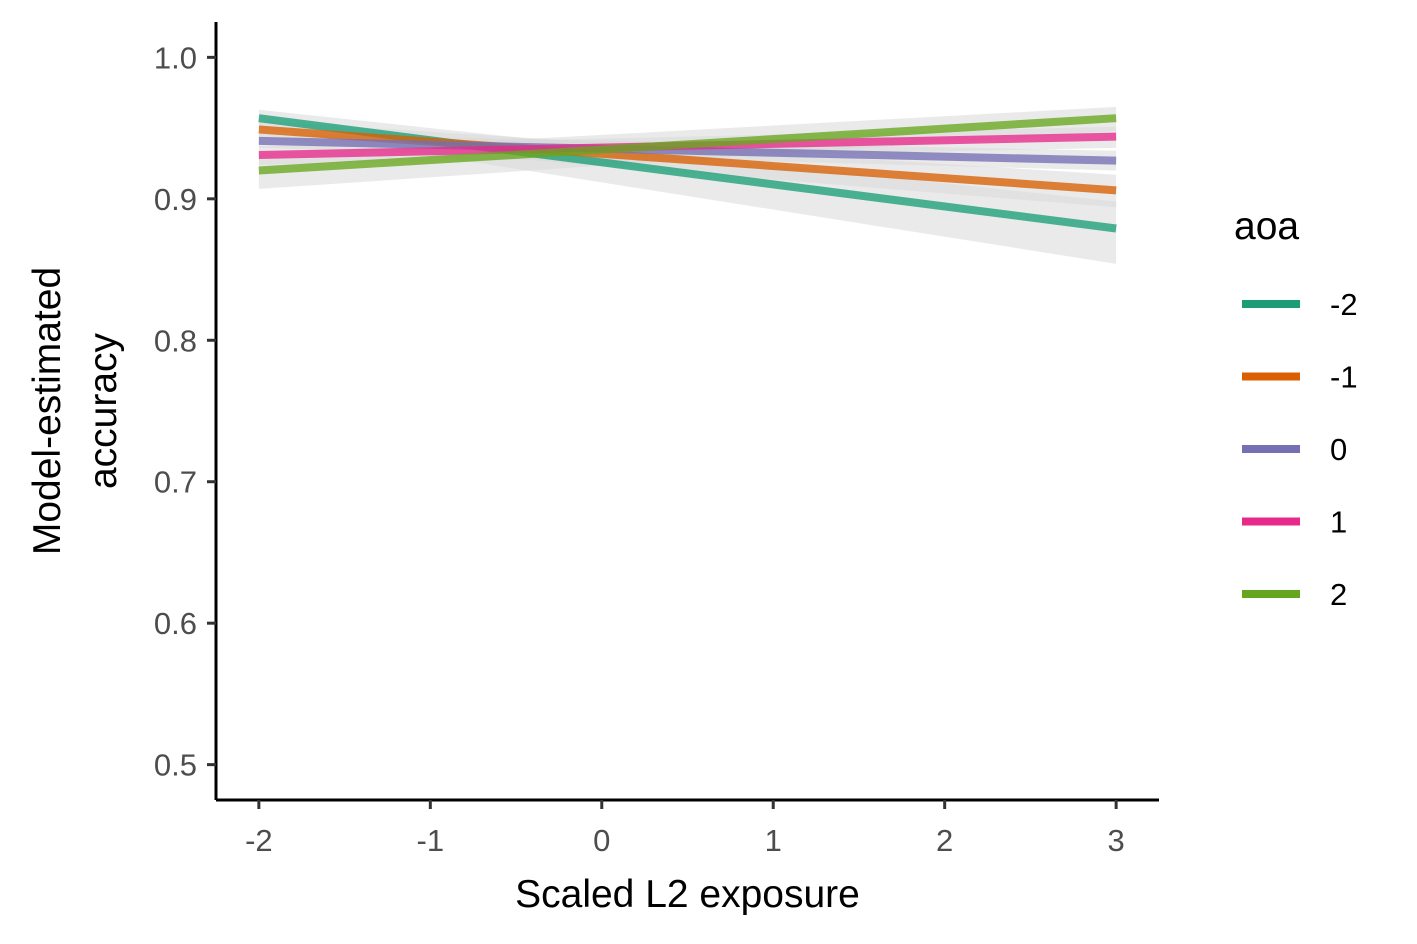 This screenshot has height=944, width=1417. Describe the element at coordinates (431, 840) in the screenshot. I see `x-tick-label: -1` at that location.